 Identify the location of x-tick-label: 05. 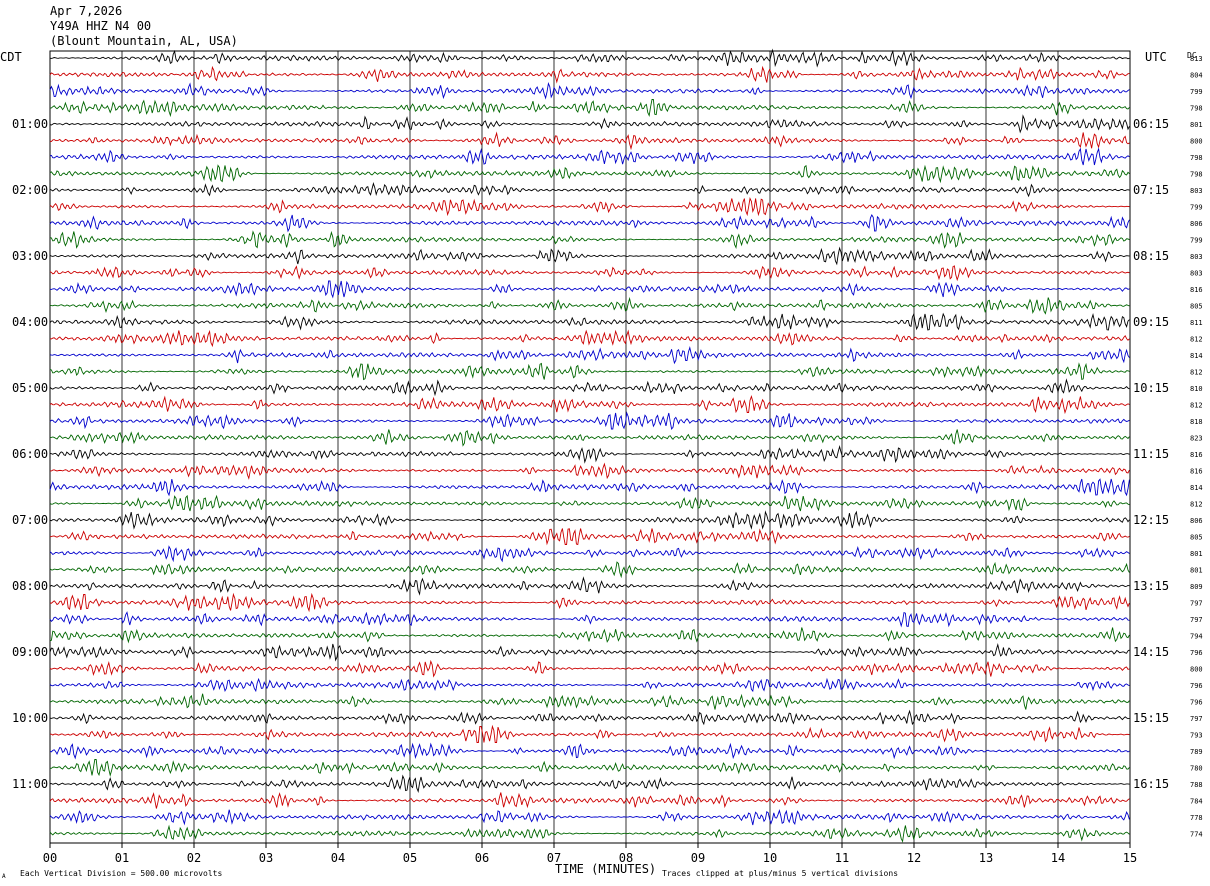
(410, 858).